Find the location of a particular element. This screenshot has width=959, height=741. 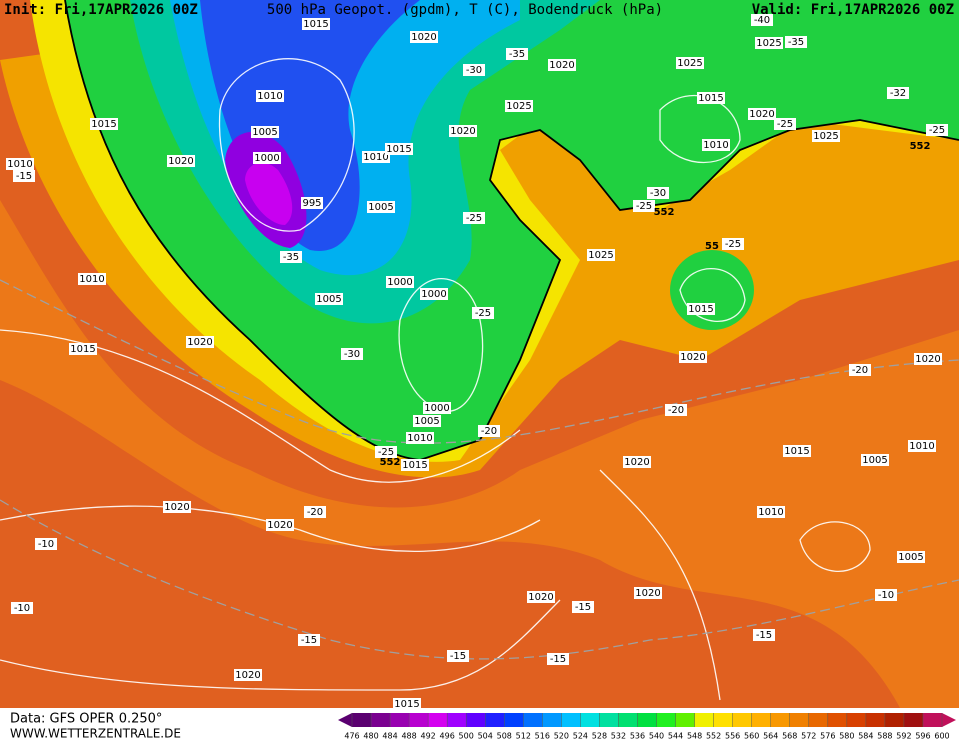

isobar-label: 1000 is located at coordinates (436, 408).